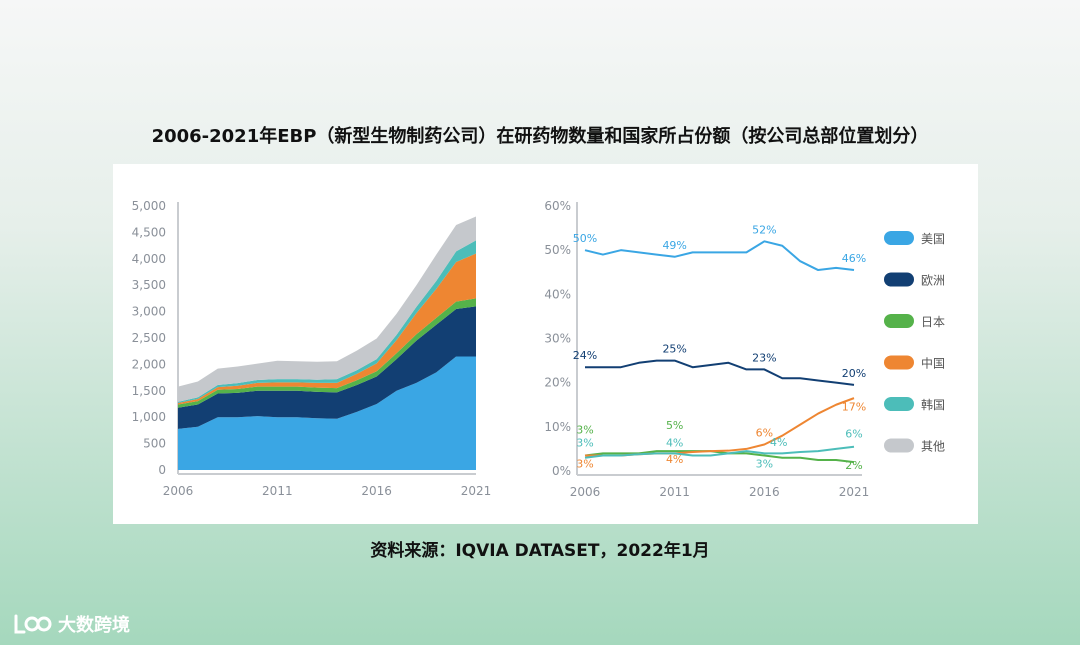 The width and height of the screenshot is (1080, 645). Describe the element at coordinates (674, 245) in the screenshot. I see `data-label: 49%` at that location.